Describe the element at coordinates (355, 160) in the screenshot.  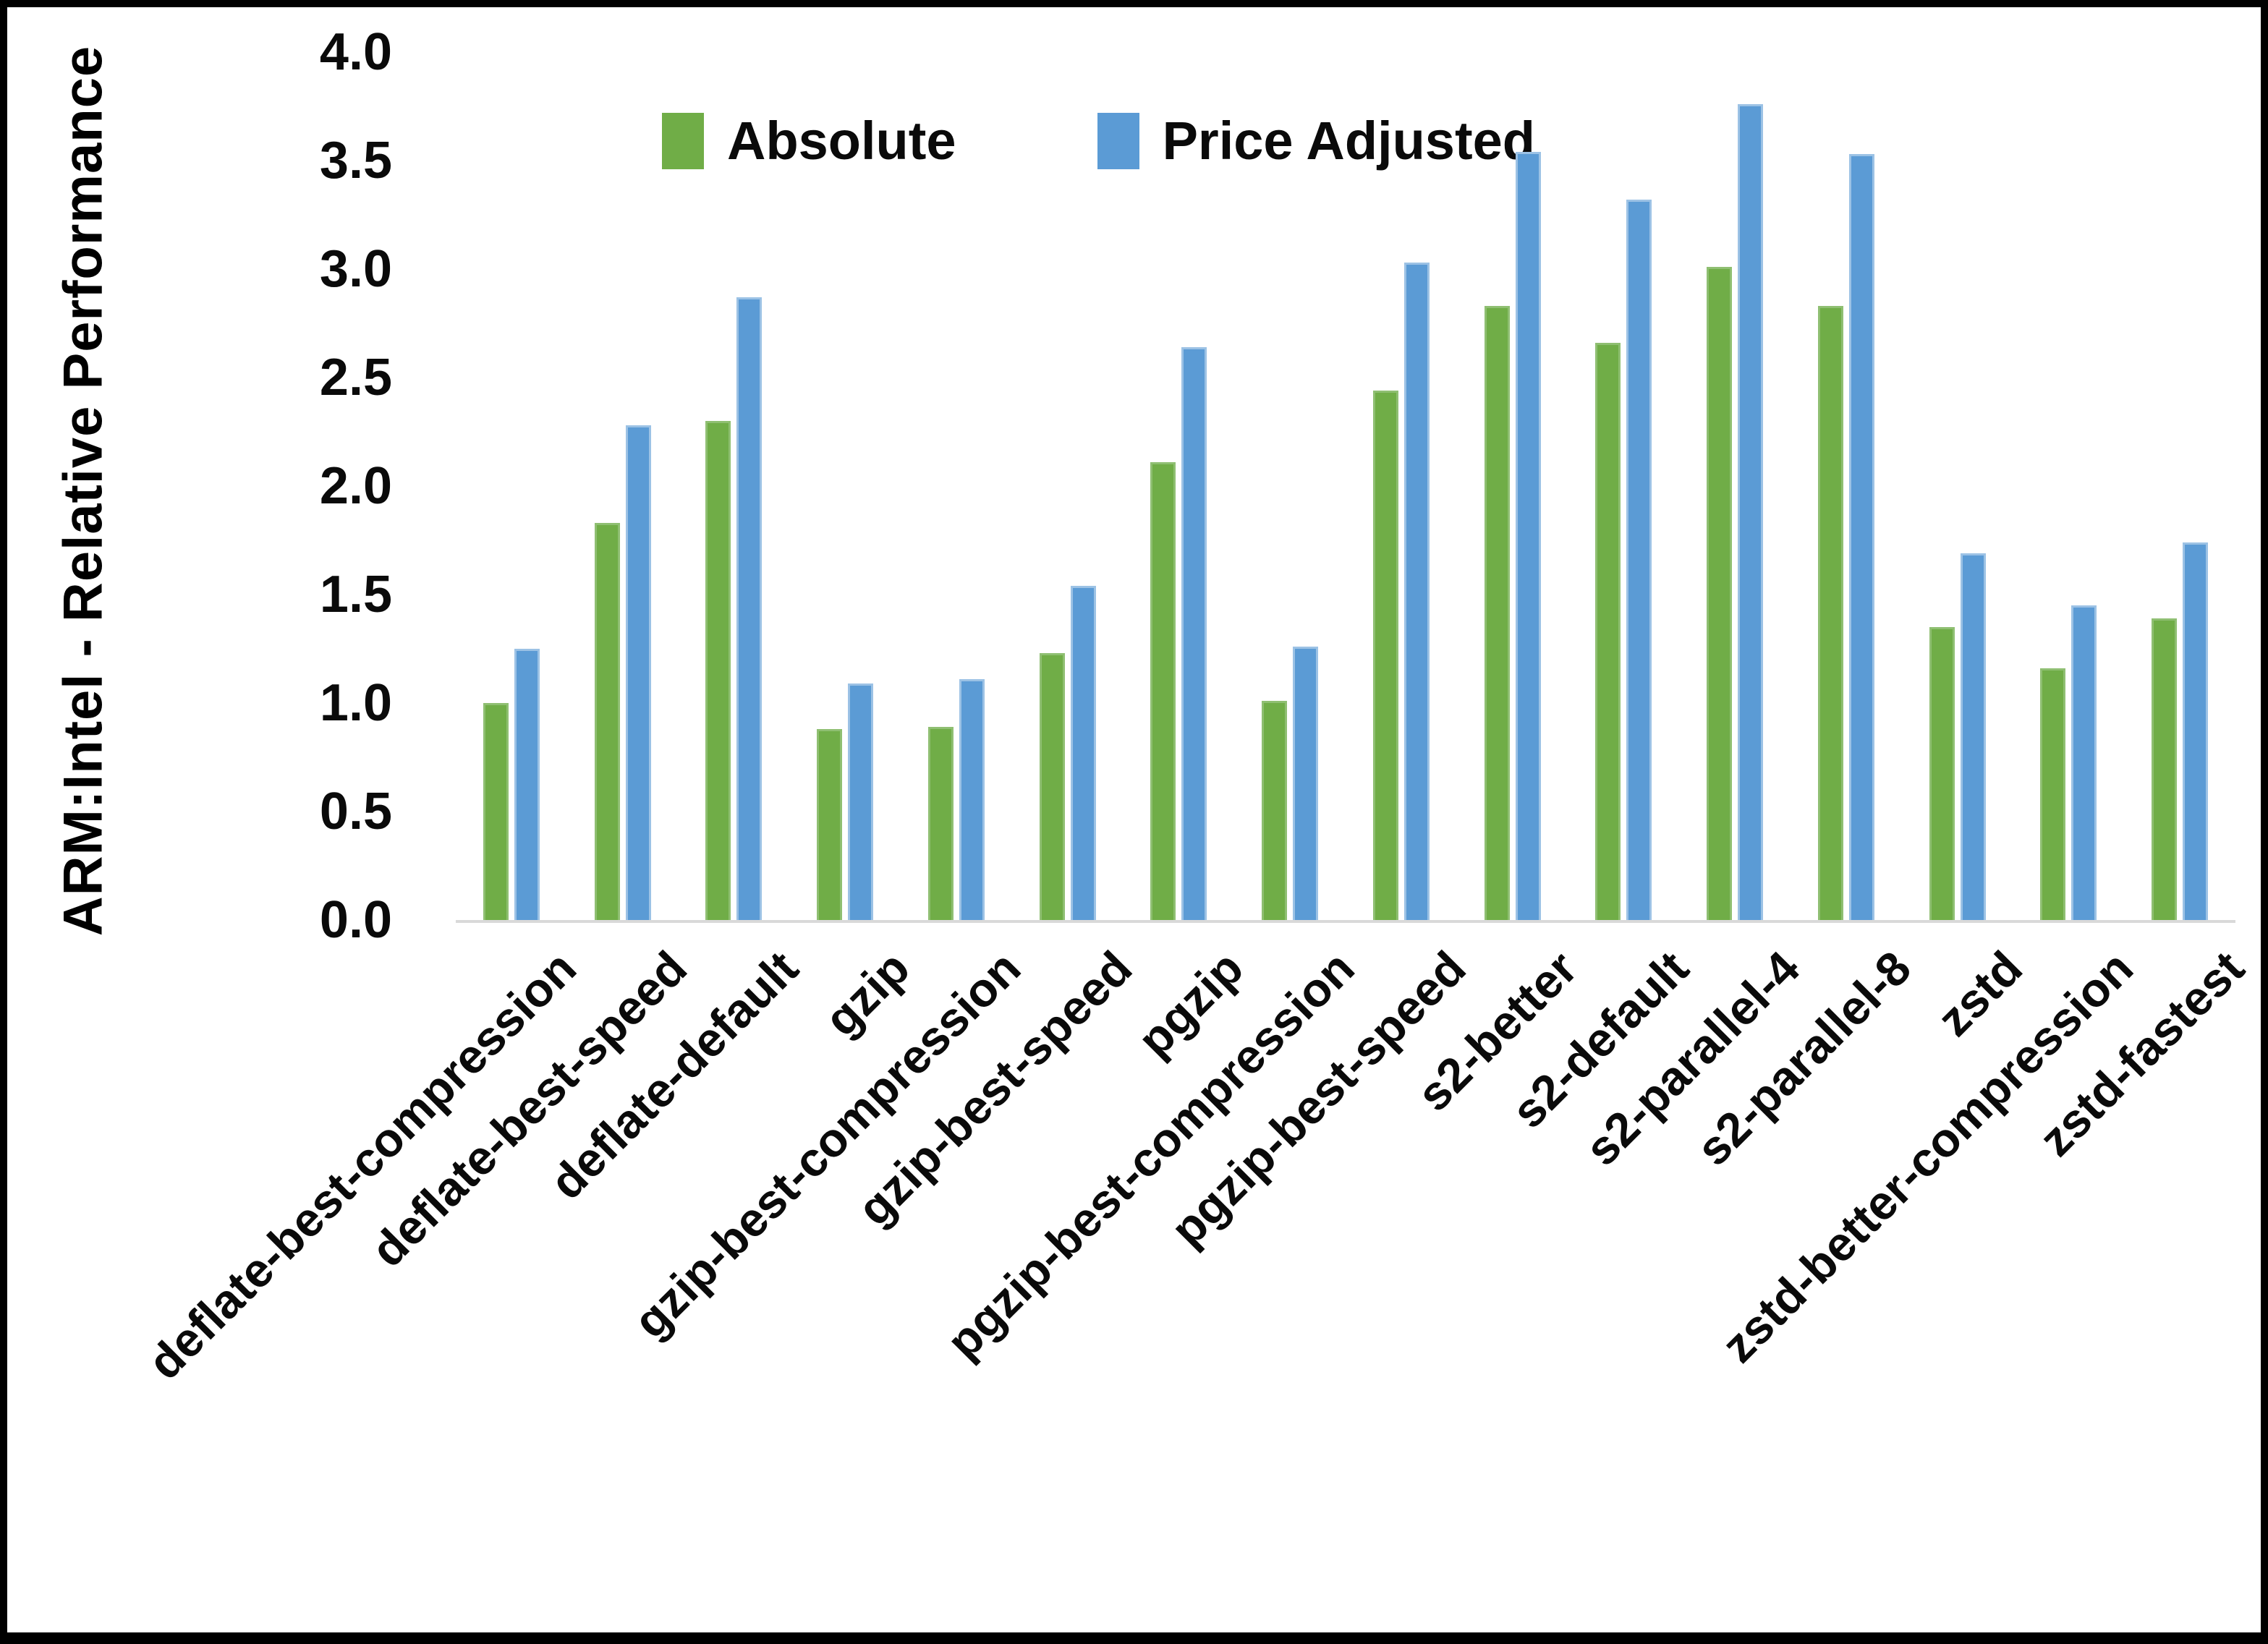
I see `y-tick-label-3.5: 3.5` at that location.